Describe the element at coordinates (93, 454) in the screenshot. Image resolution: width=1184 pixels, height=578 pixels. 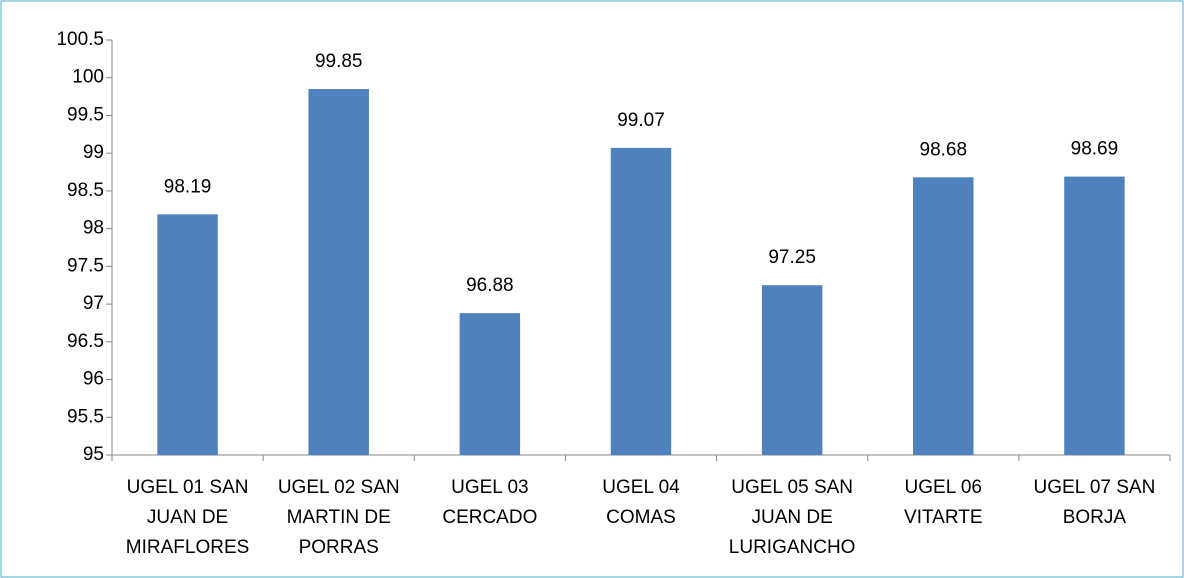
I see `y-tick-label: 95` at that location.